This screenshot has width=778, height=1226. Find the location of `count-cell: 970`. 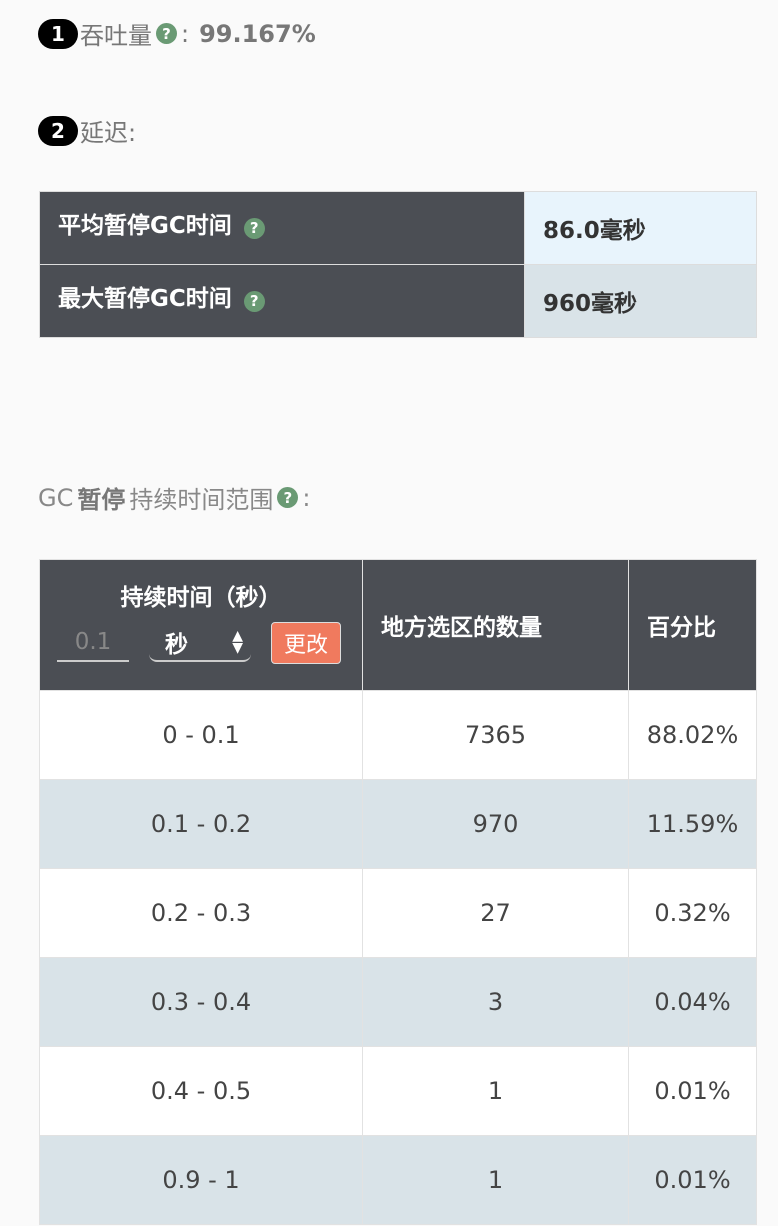

count-cell: 970 is located at coordinates (495, 824).